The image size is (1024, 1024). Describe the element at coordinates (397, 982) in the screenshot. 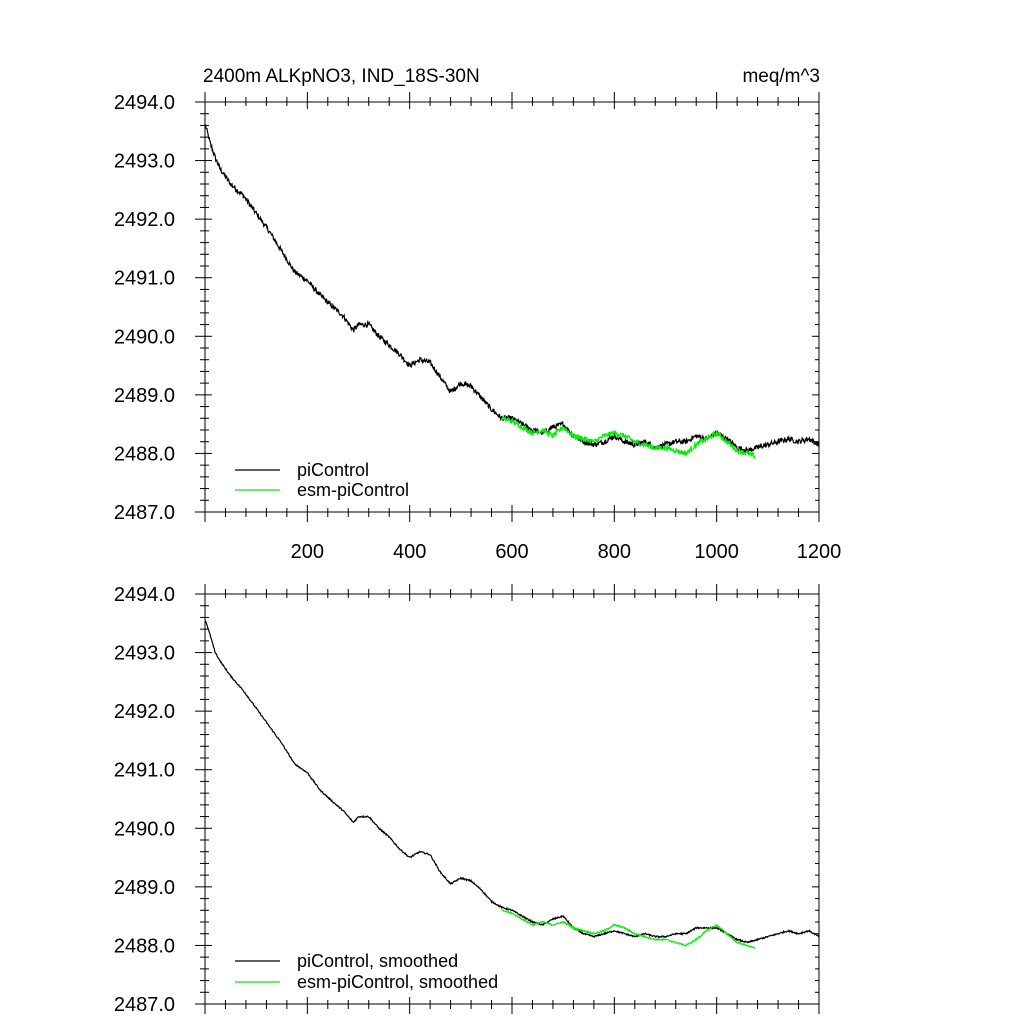

I see `legend-label-esm-picontrol-smoothed: esm-piControl, smoothed` at that location.